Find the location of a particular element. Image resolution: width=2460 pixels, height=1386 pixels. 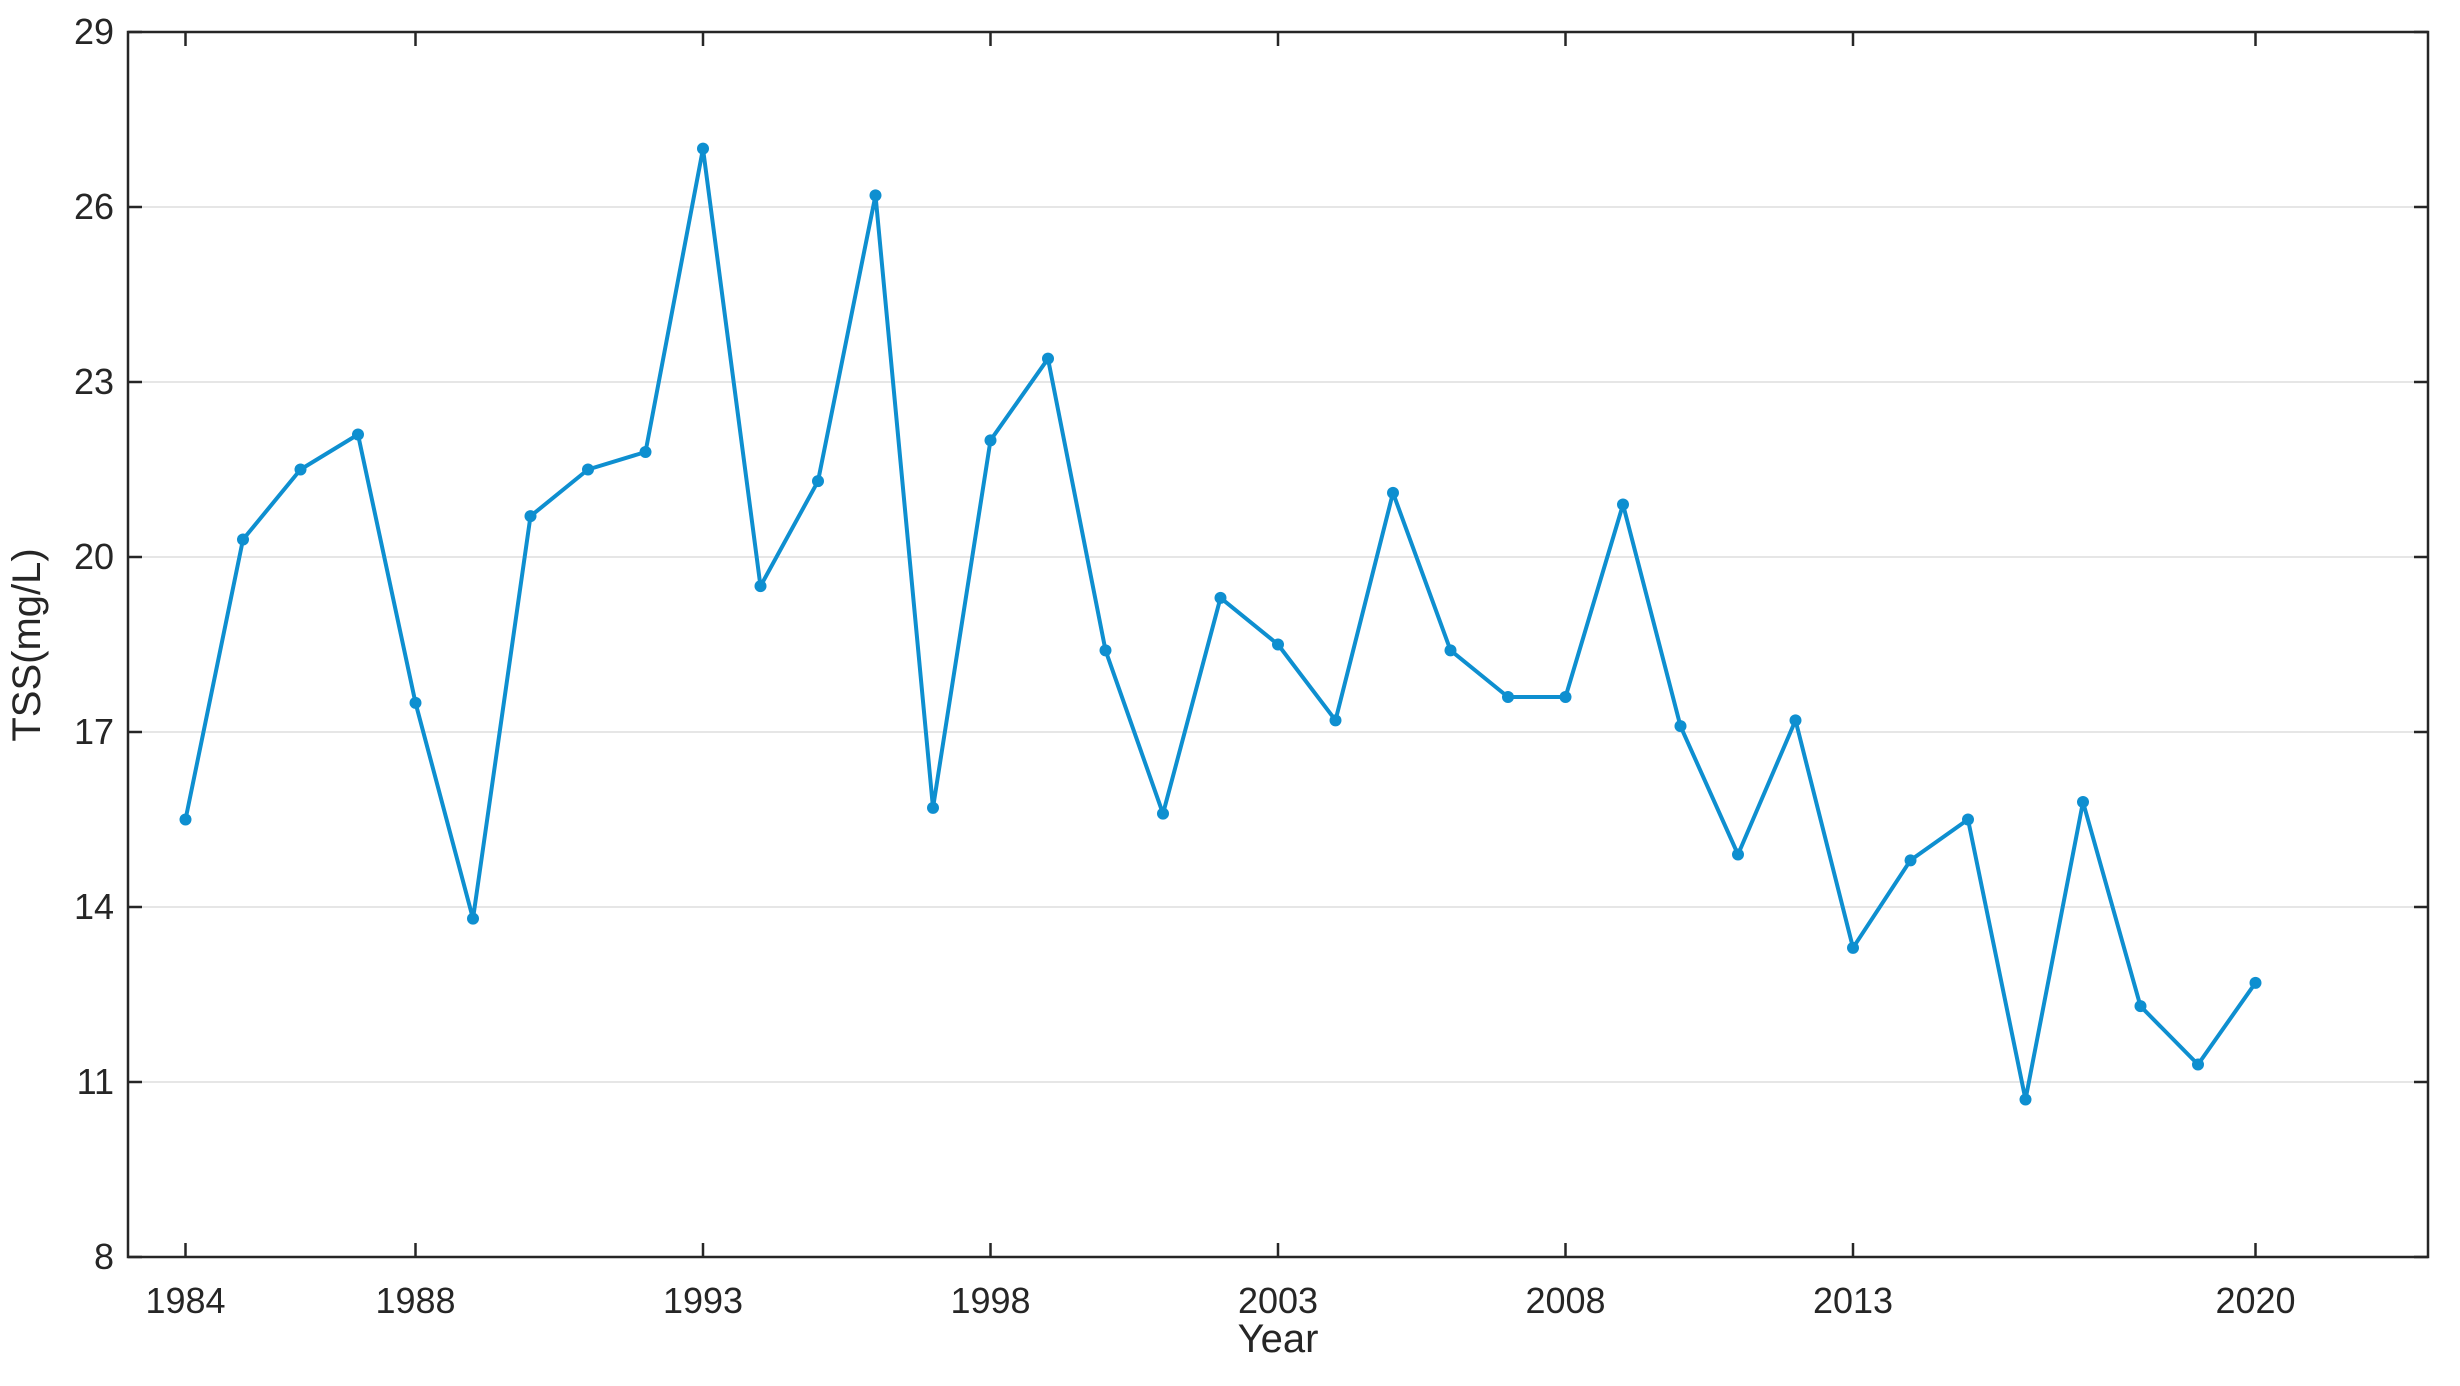

x-tick-label: 1993 is located at coordinates (703, 1300).